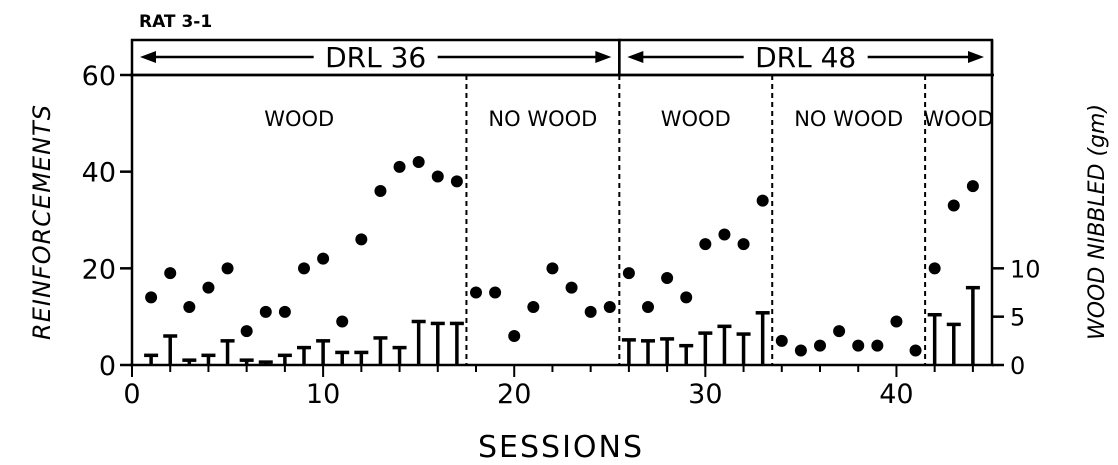 Image resolution: width=1118 pixels, height=465 pixels. What do you see at coordinates (562, 325) in the screenshot?
I see `wood-nibbled-bars` at bounding box center [562, 325].